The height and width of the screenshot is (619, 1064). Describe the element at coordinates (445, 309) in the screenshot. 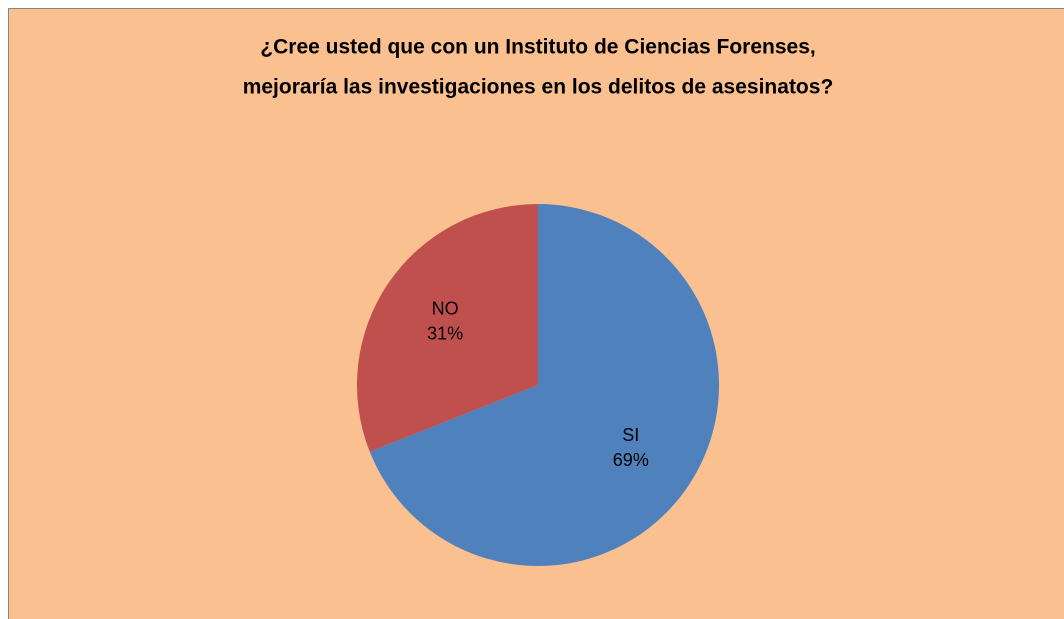

I see `slice-label: NO` at that location.